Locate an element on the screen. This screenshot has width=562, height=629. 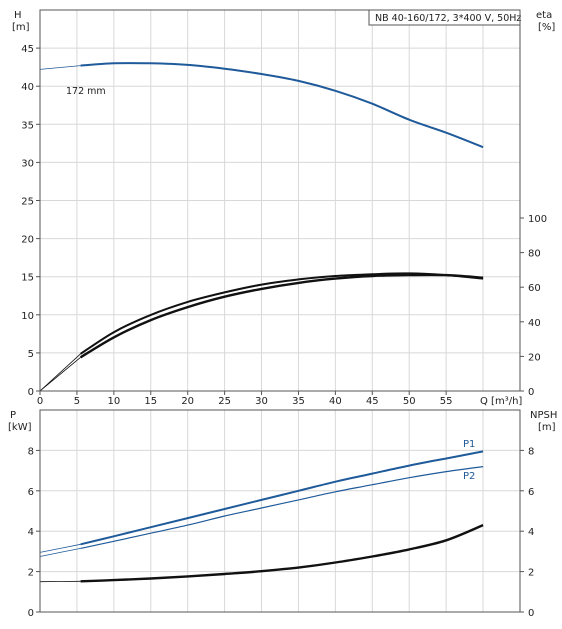
bottom-right-tick: 8 is located at coordinates (531, 451).